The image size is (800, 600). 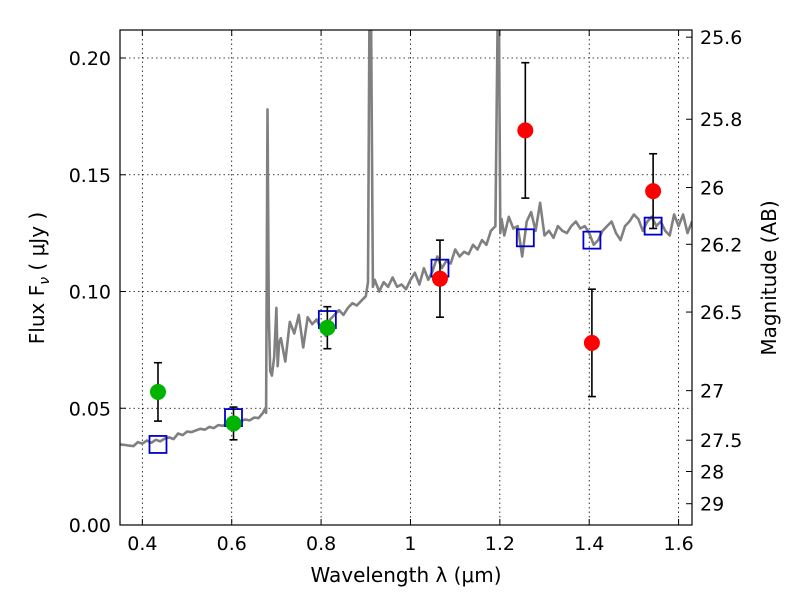 What do you see at coordinates (410, 544) in the screenshot?
I see `x-tick-label: 1` at bounding box center [410, 544].